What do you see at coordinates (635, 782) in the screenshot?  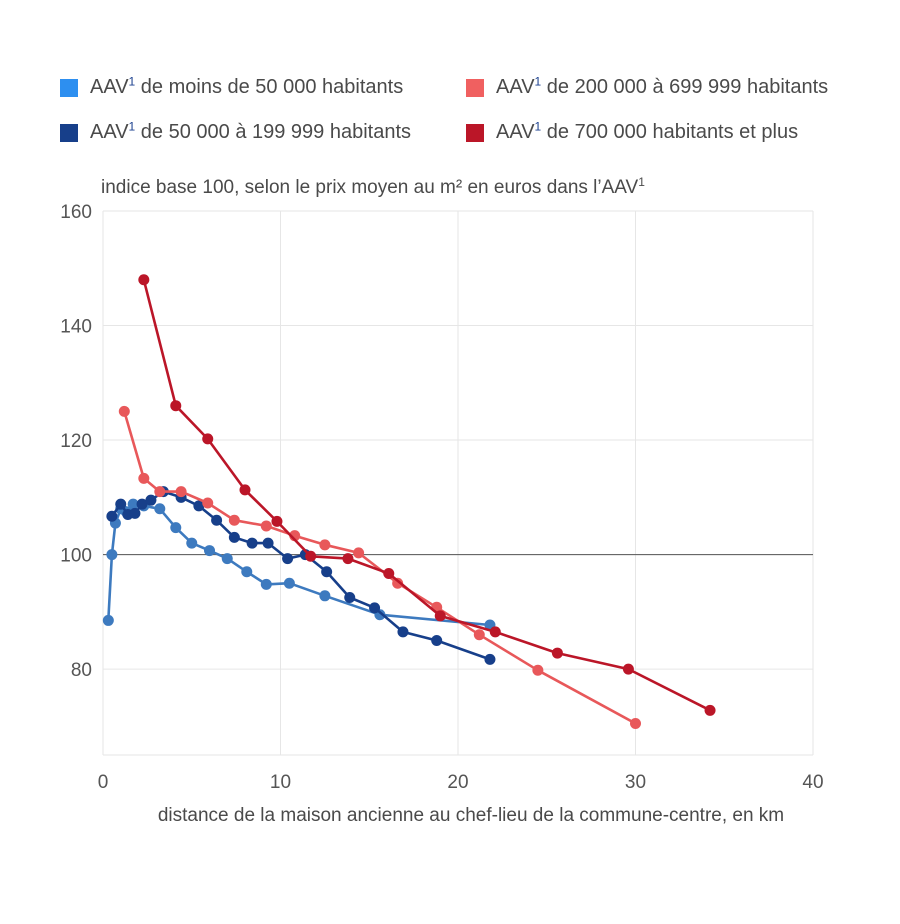 I see `x-tick-label: 30` at bounding box center [635, 782].